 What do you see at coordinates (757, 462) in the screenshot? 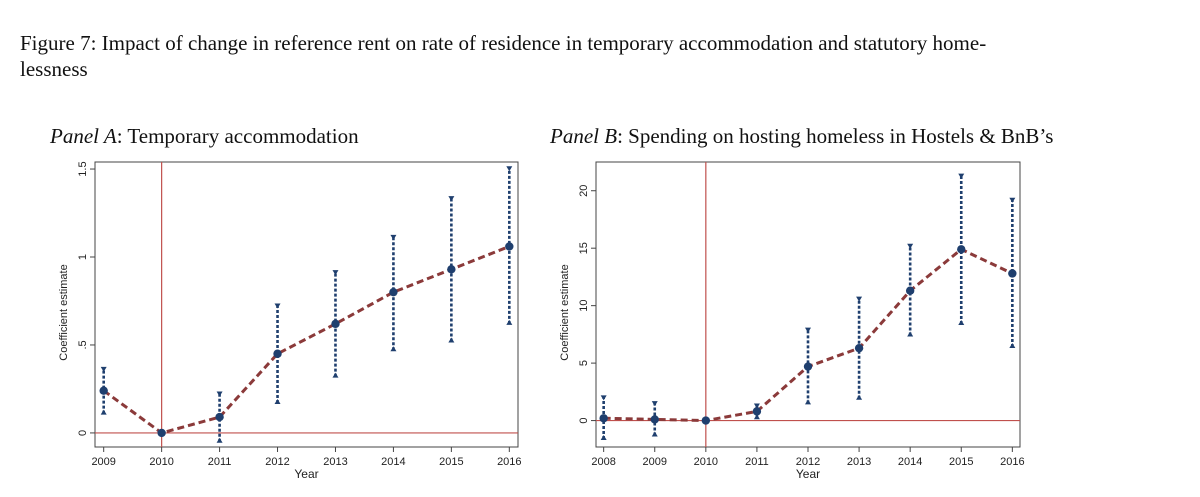
I see `panel-b-x-tick-label: 2011` at bounding box center [757, 462].